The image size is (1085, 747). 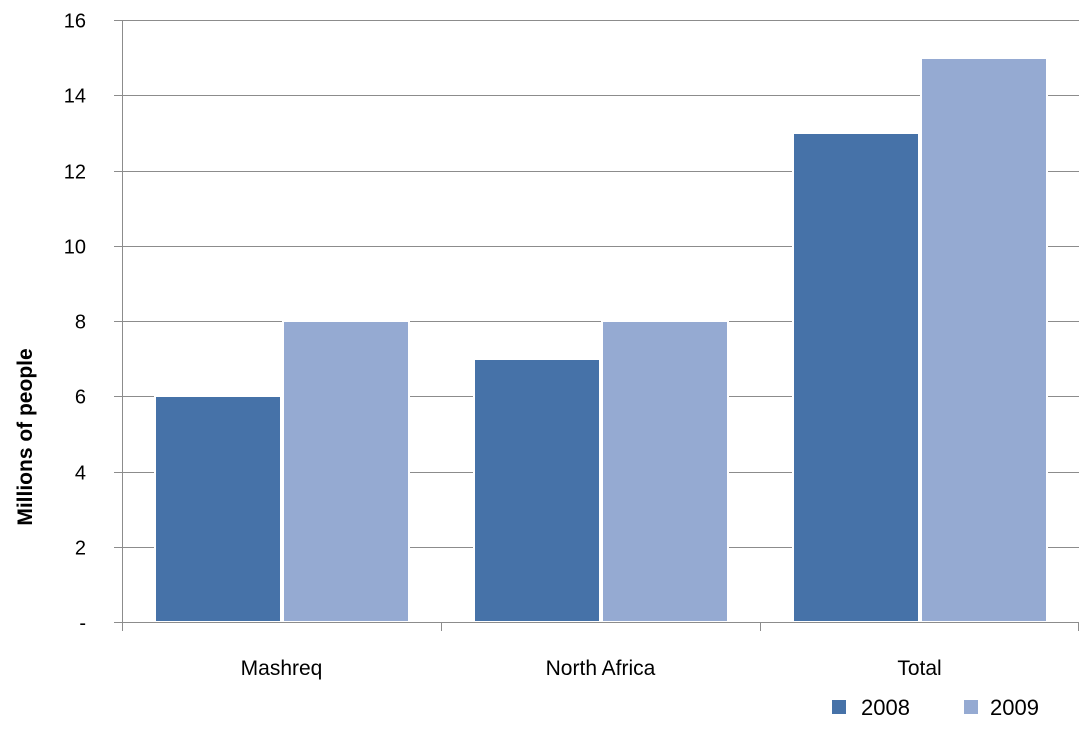 What do you see at coordinates (75, 173) in the screenshot?
I see `y-tick-label: 12` at bounding box center [75, 173].